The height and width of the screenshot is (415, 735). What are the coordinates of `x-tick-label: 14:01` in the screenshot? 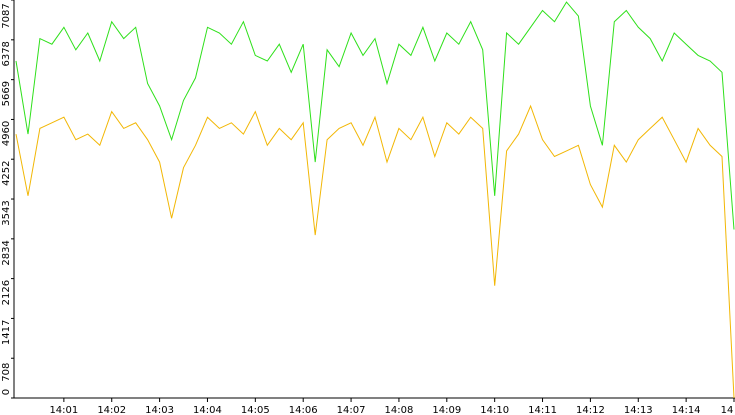 It's located at (63, 410).